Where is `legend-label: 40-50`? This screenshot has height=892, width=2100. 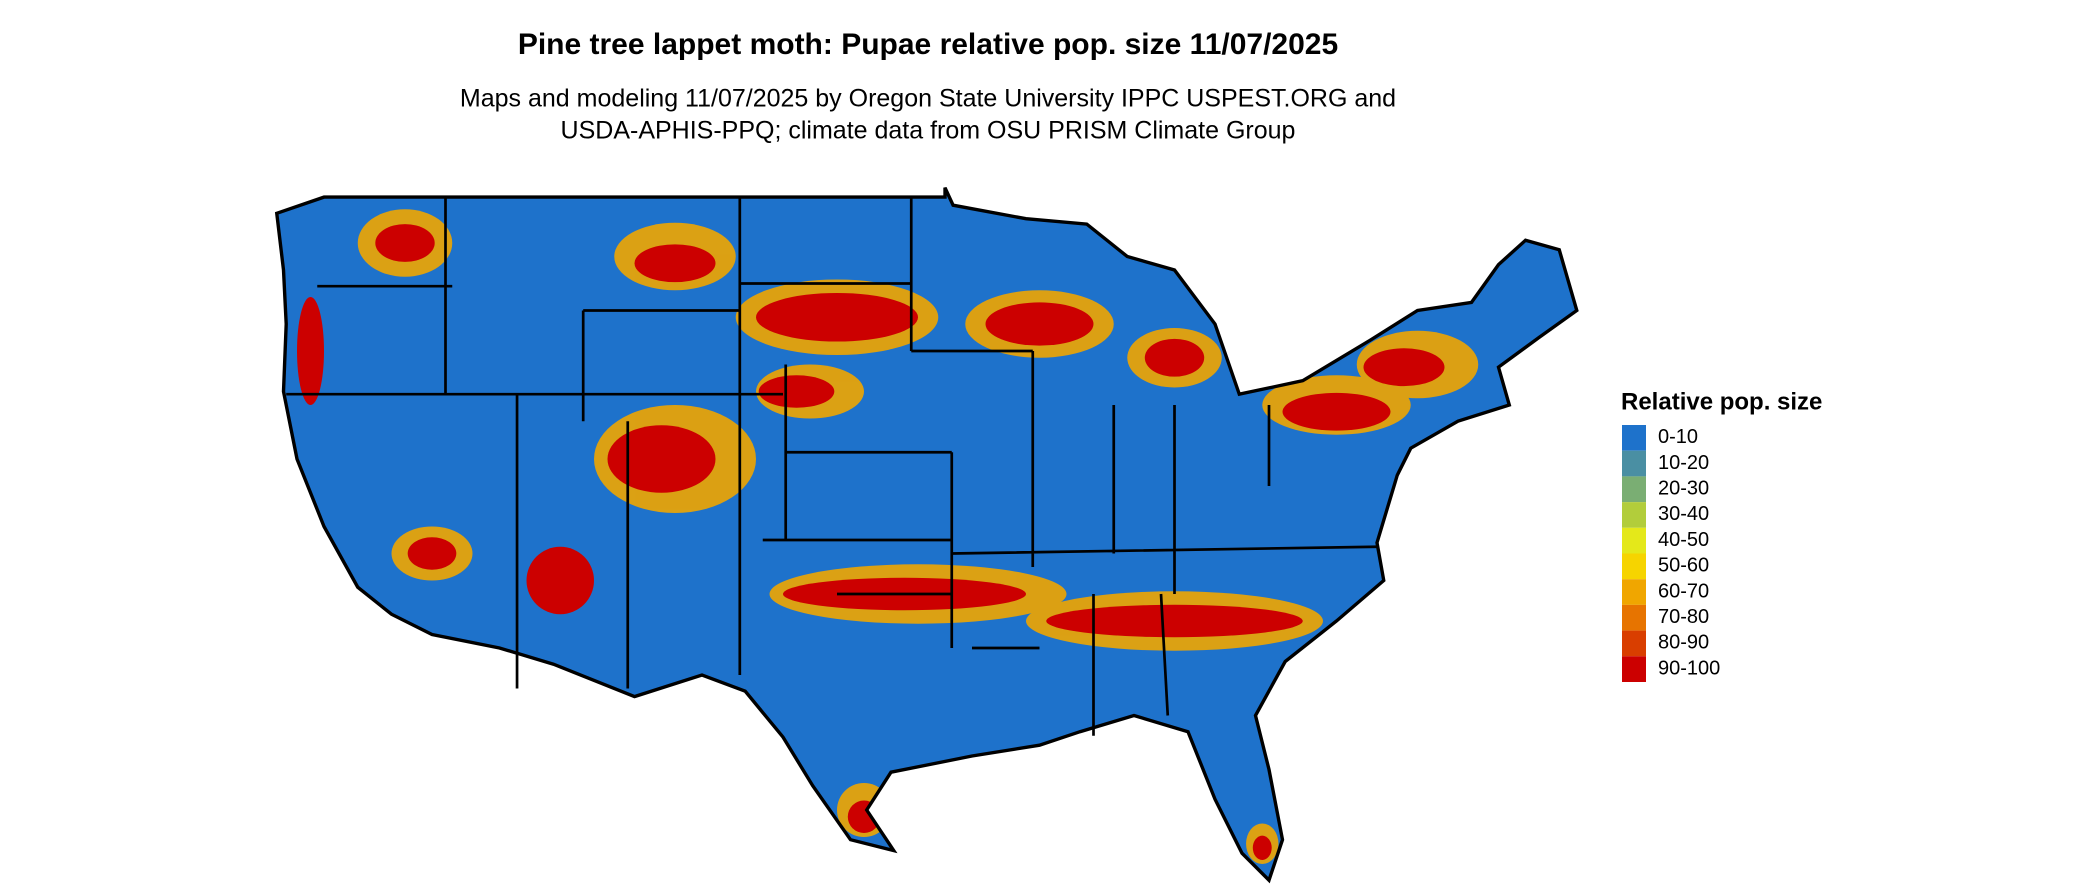 legend-label: 40-50 is located at coordinates (1683, 540).